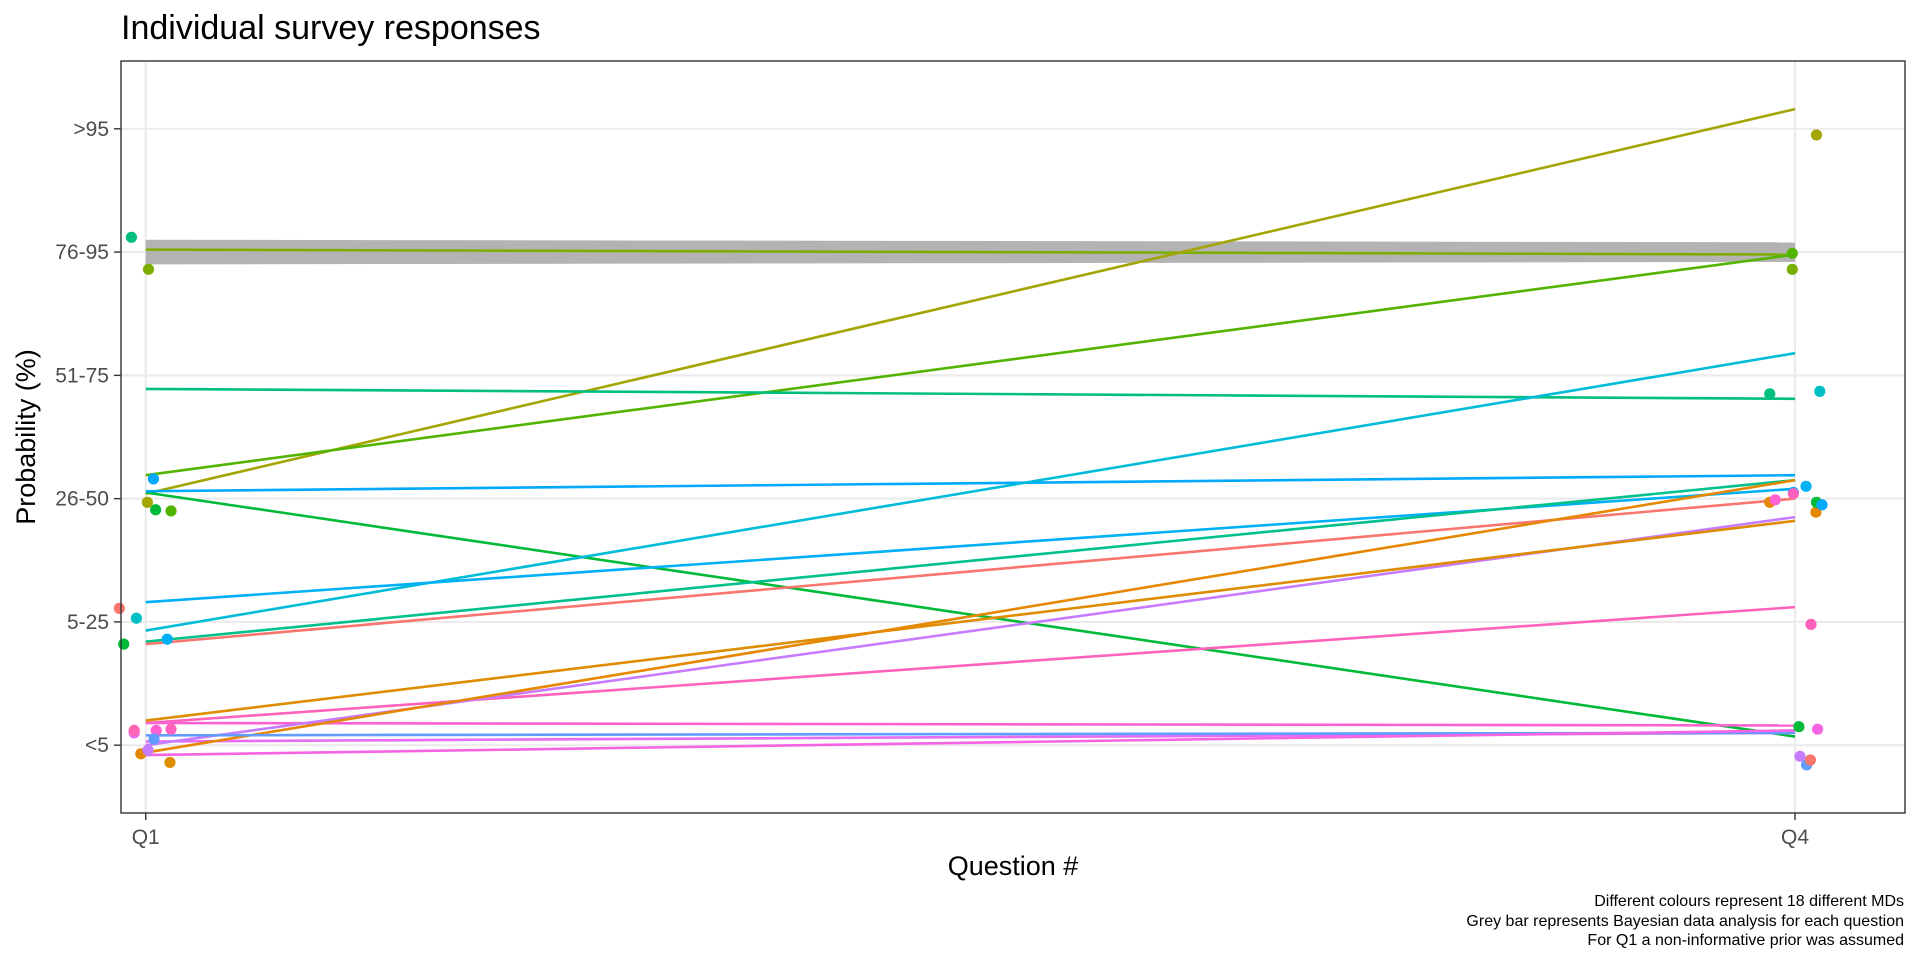  I want to click on y-tick-label: 26-50, so click(82, 499).